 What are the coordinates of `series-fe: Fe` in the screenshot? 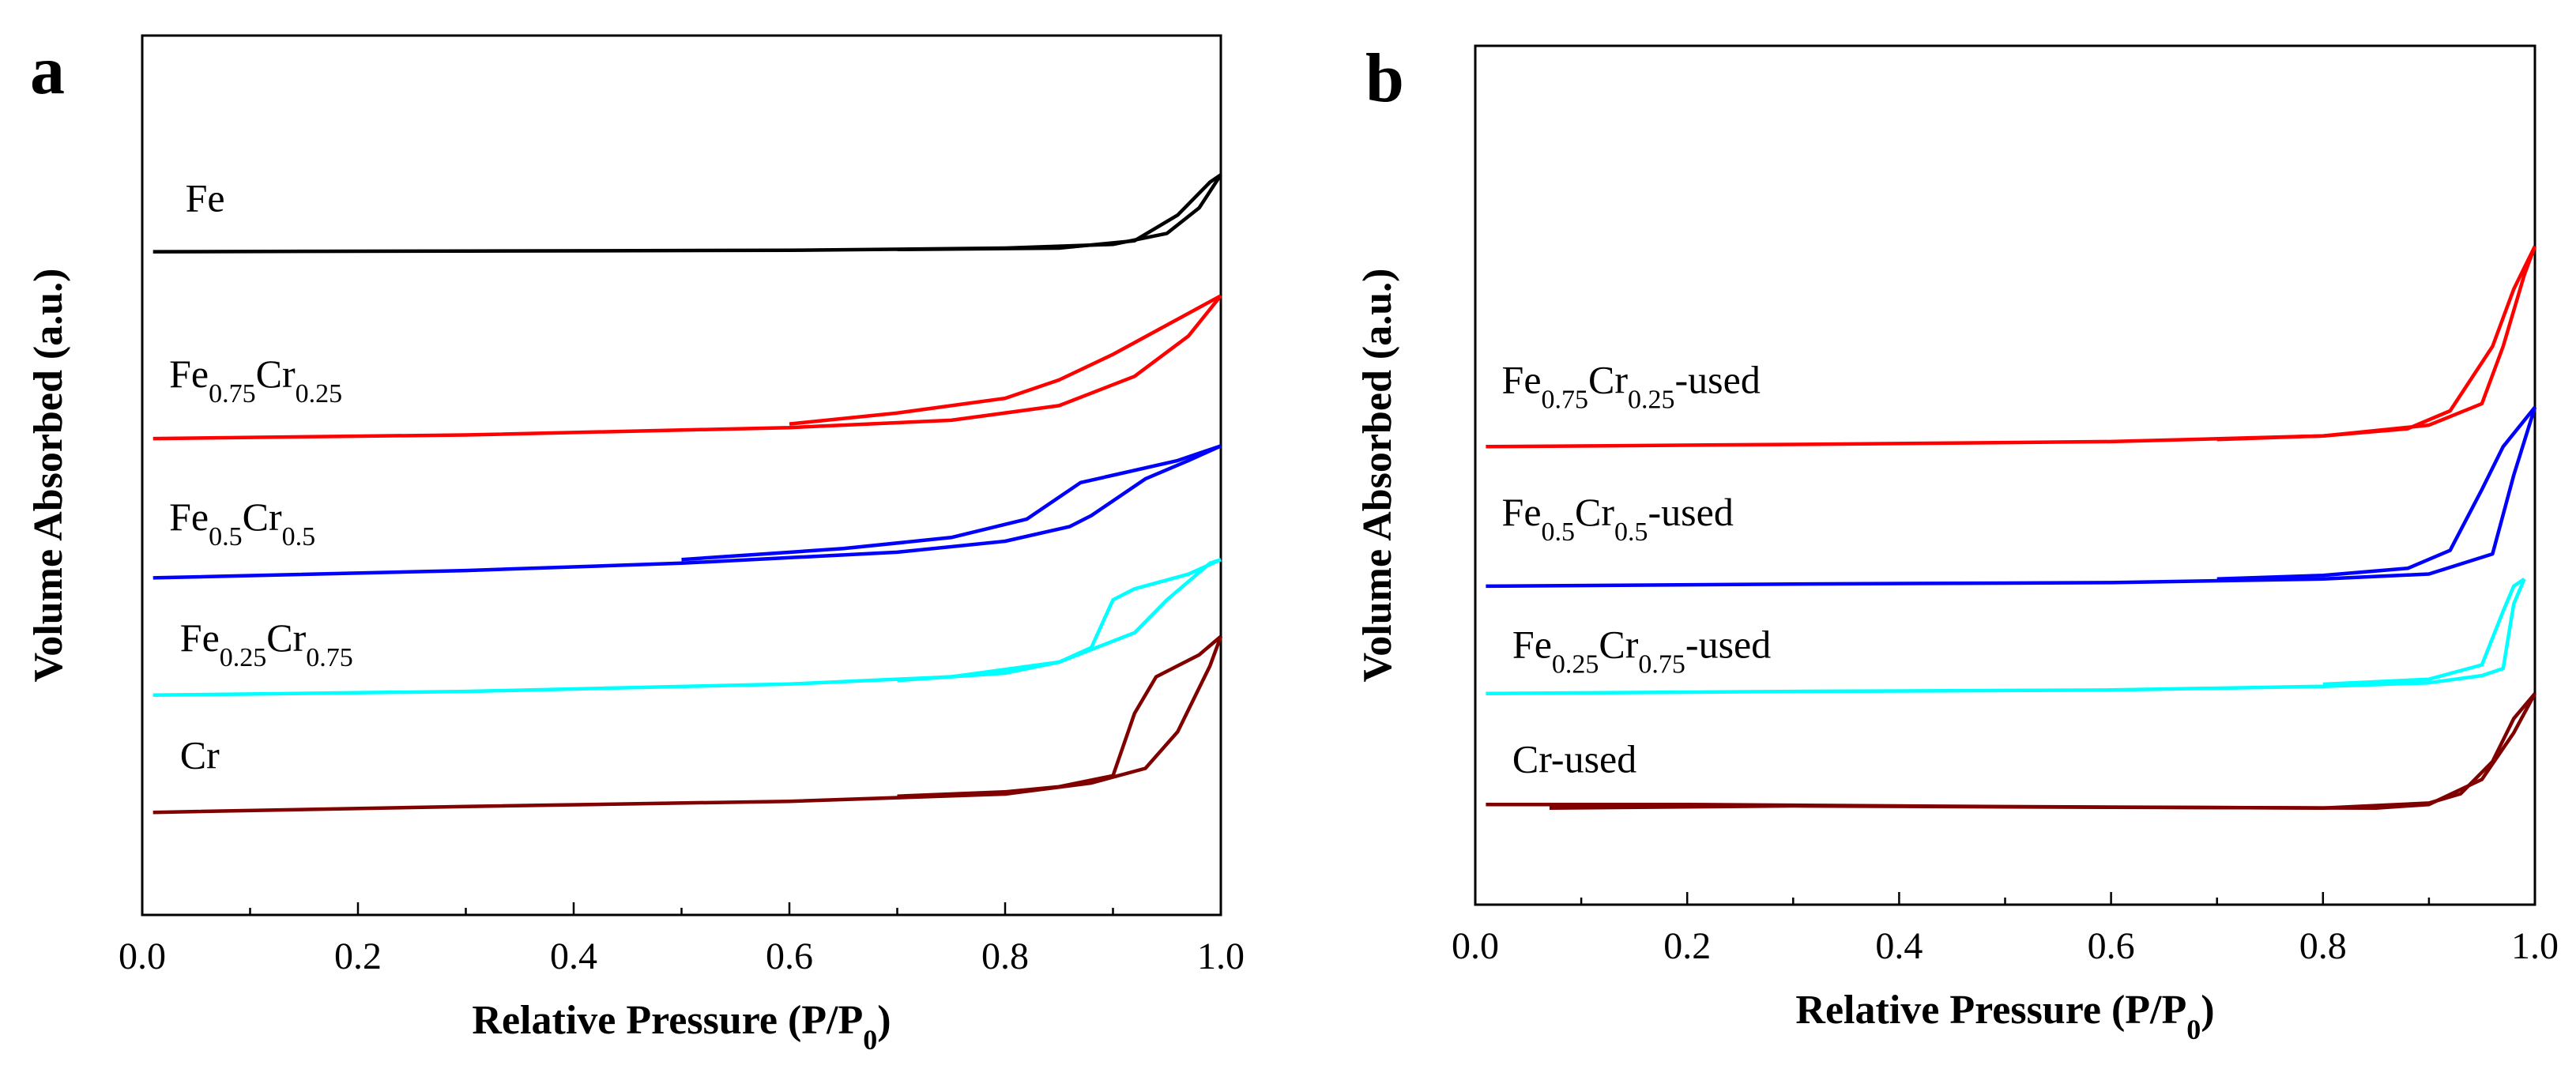 It's located at (687, 213).